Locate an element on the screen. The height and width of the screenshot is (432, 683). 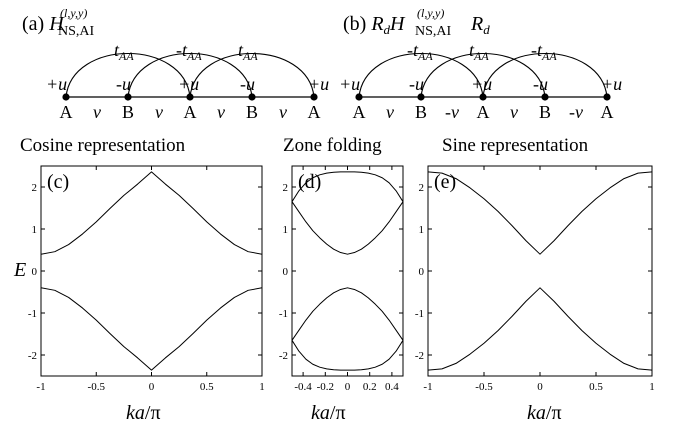
y-axis-label: E is located at coordinates (19, 270).